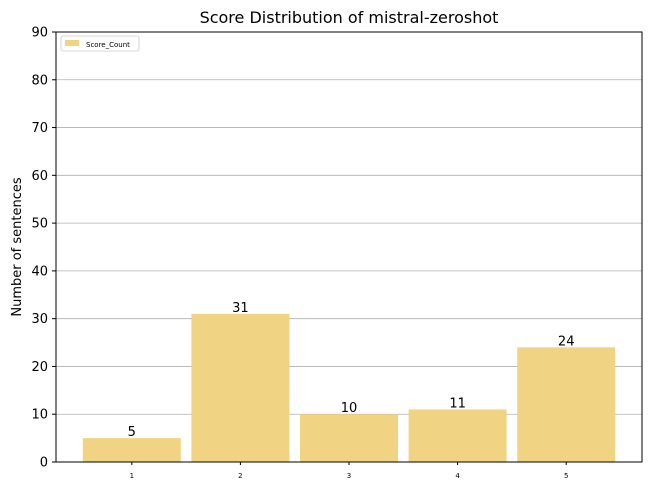  What do you see at coordinates (39, 271) in the screenshot?
I see `y-tick-label: 40` at bounding box center [39, 271].